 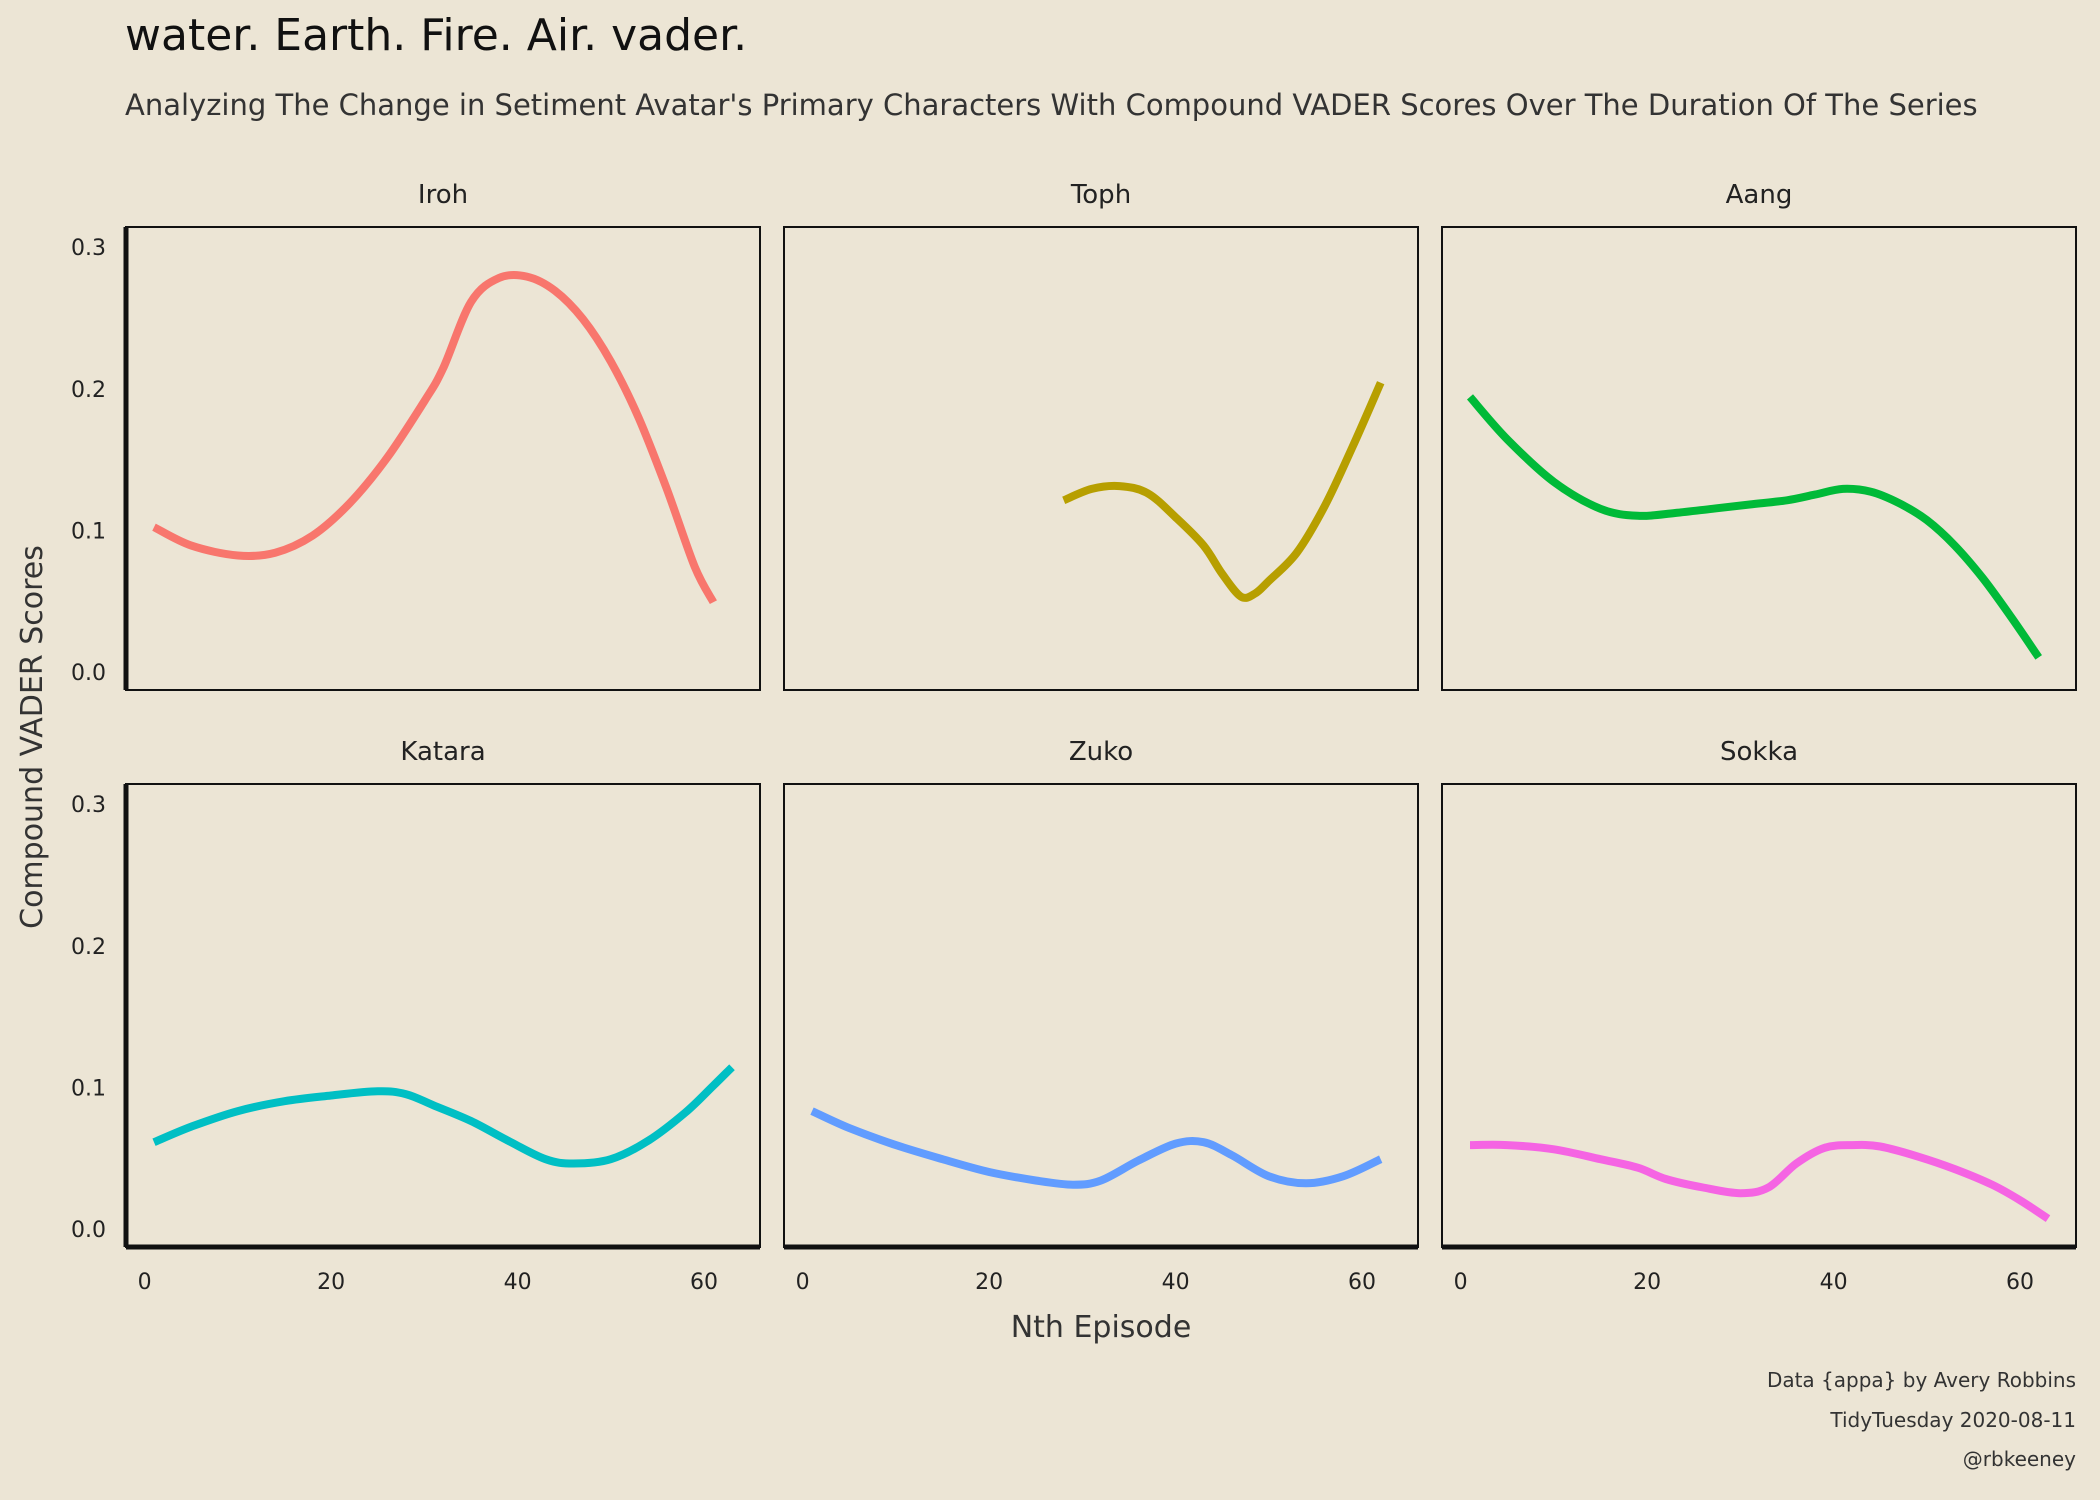 I want to click on series-line-katara, so click(x=443, y=1116).